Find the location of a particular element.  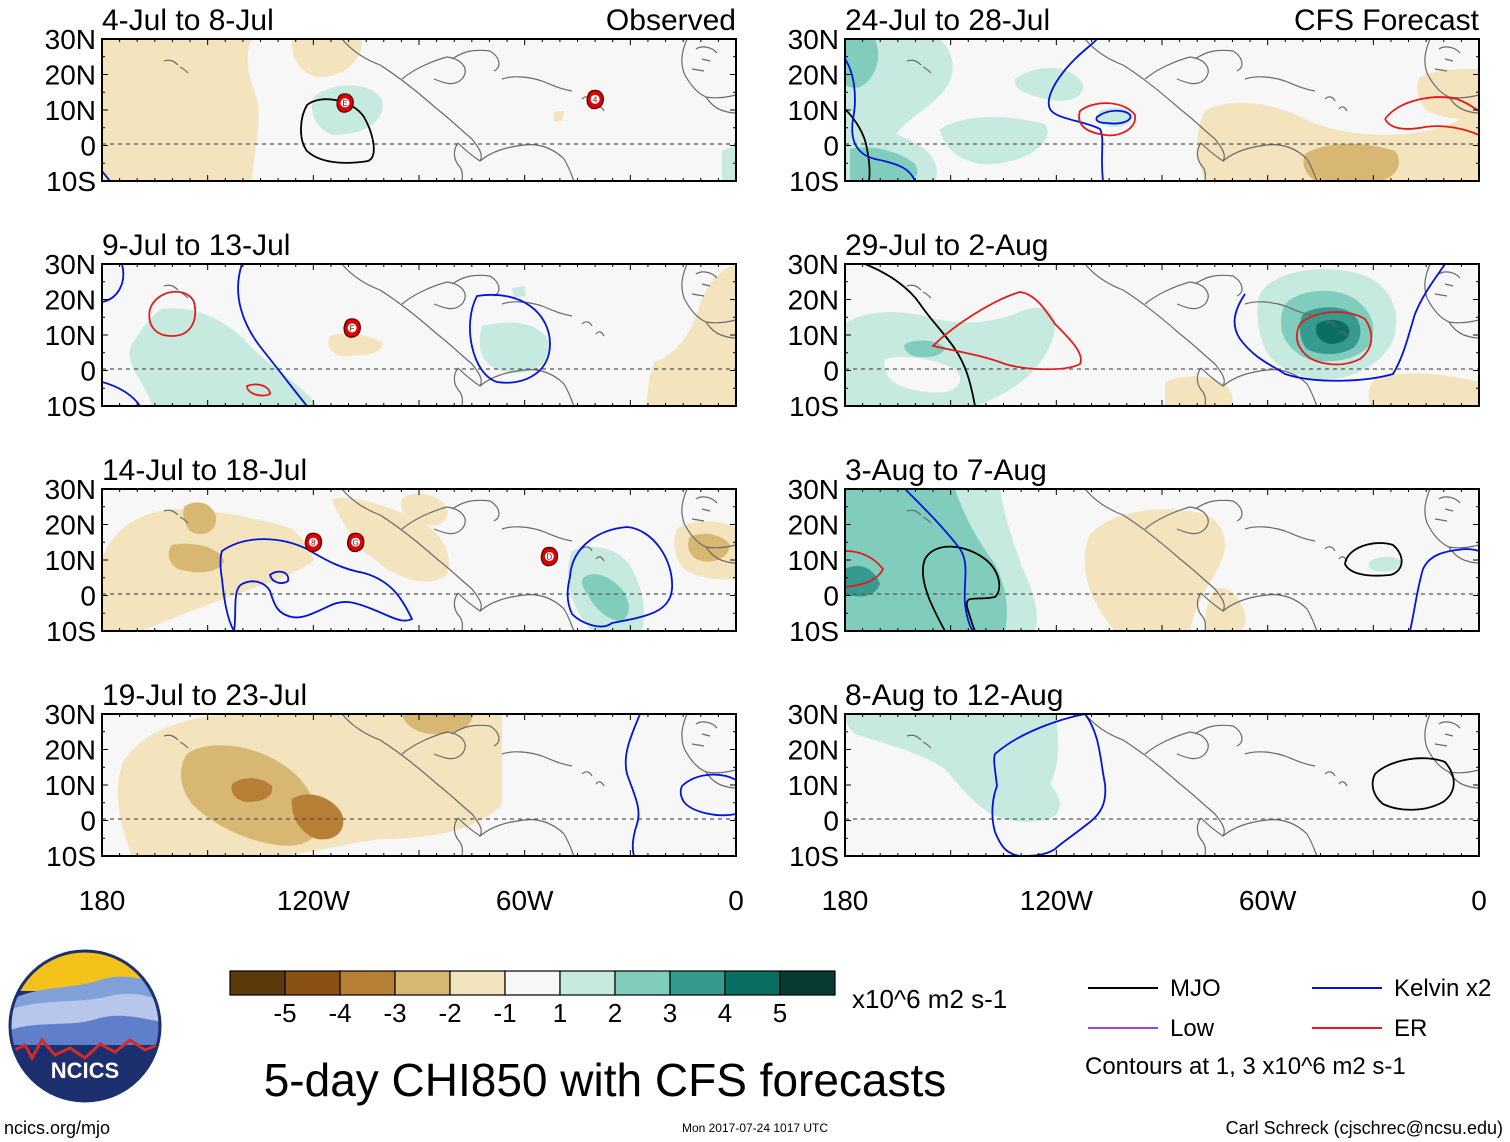

colorbar-tick-label: 4 is located at coordinates (725, 1013).